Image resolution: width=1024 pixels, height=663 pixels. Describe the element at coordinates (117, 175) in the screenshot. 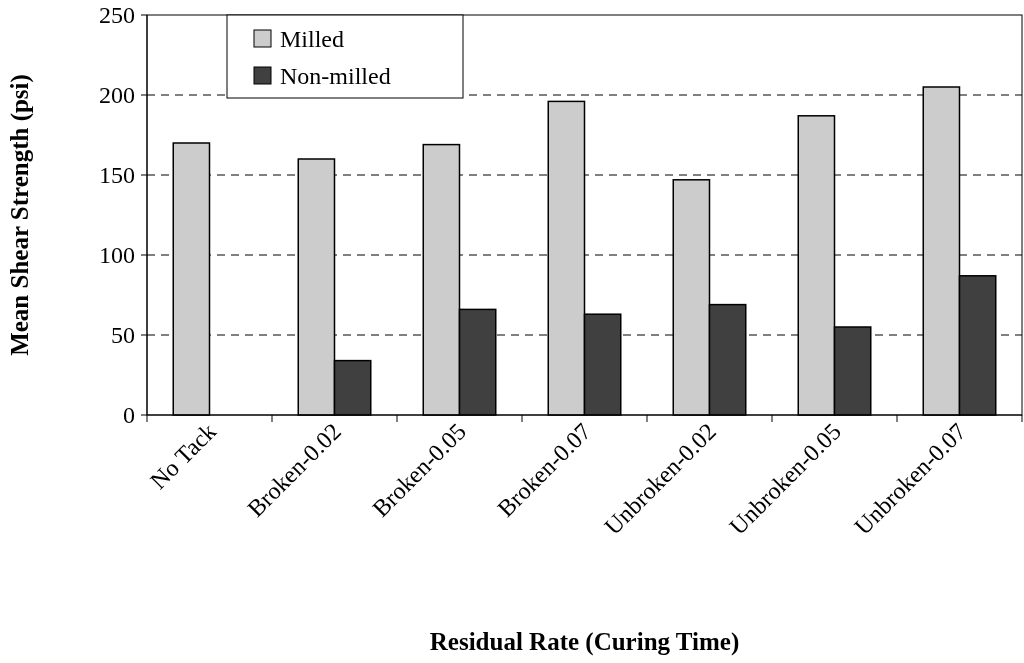

I see `y-tick-label: 150` at that location.